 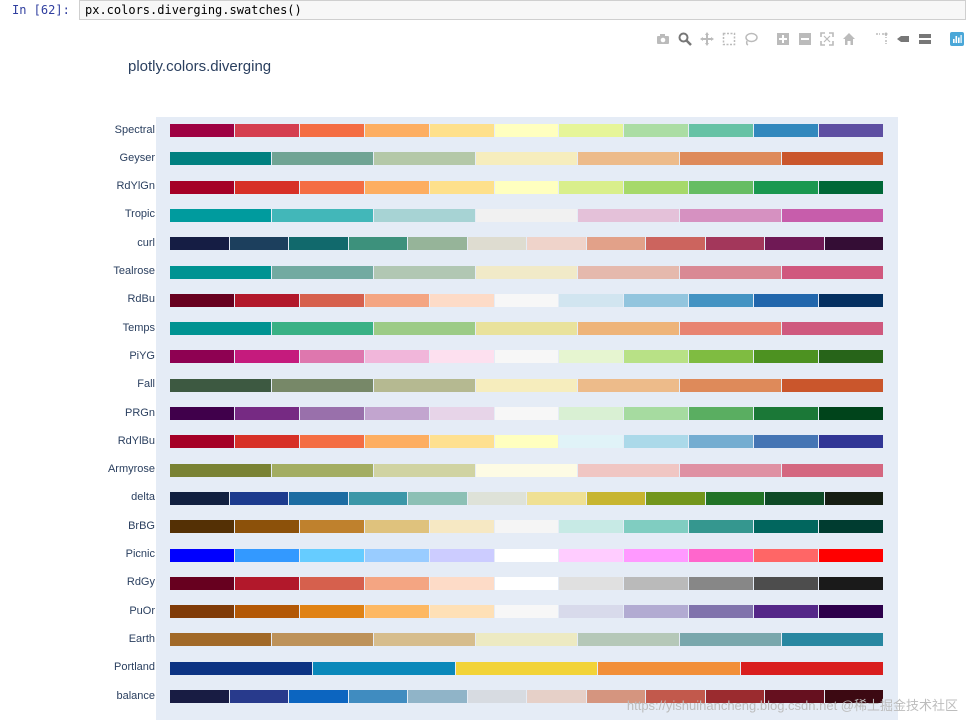 What do you see at coordinates (957, 39) in the screenshot?
I see `plotly-logo-icon` at bounding box center [957, 39].